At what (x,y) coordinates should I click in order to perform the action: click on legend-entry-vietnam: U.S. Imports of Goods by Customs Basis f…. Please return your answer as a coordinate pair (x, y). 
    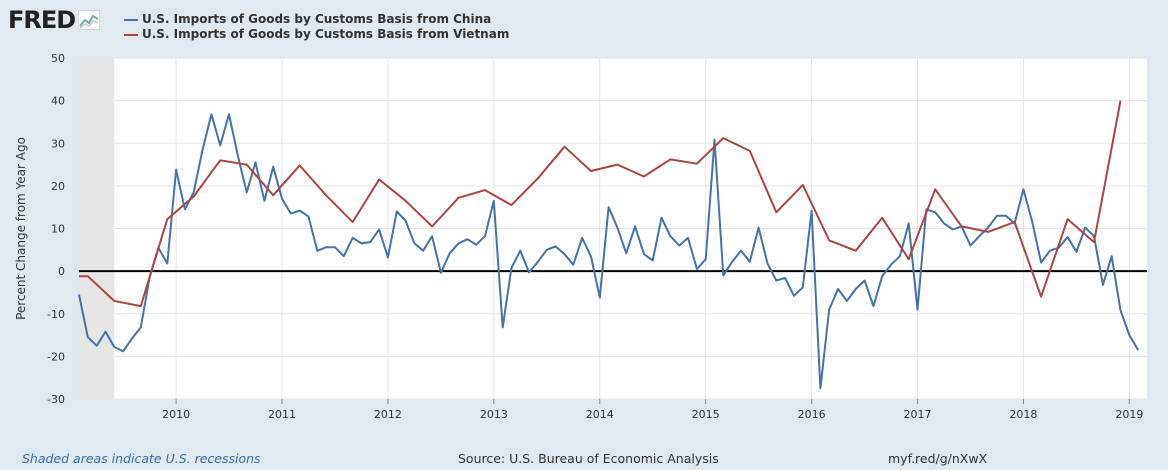
    Looking at the image, I should click on (316, 34).